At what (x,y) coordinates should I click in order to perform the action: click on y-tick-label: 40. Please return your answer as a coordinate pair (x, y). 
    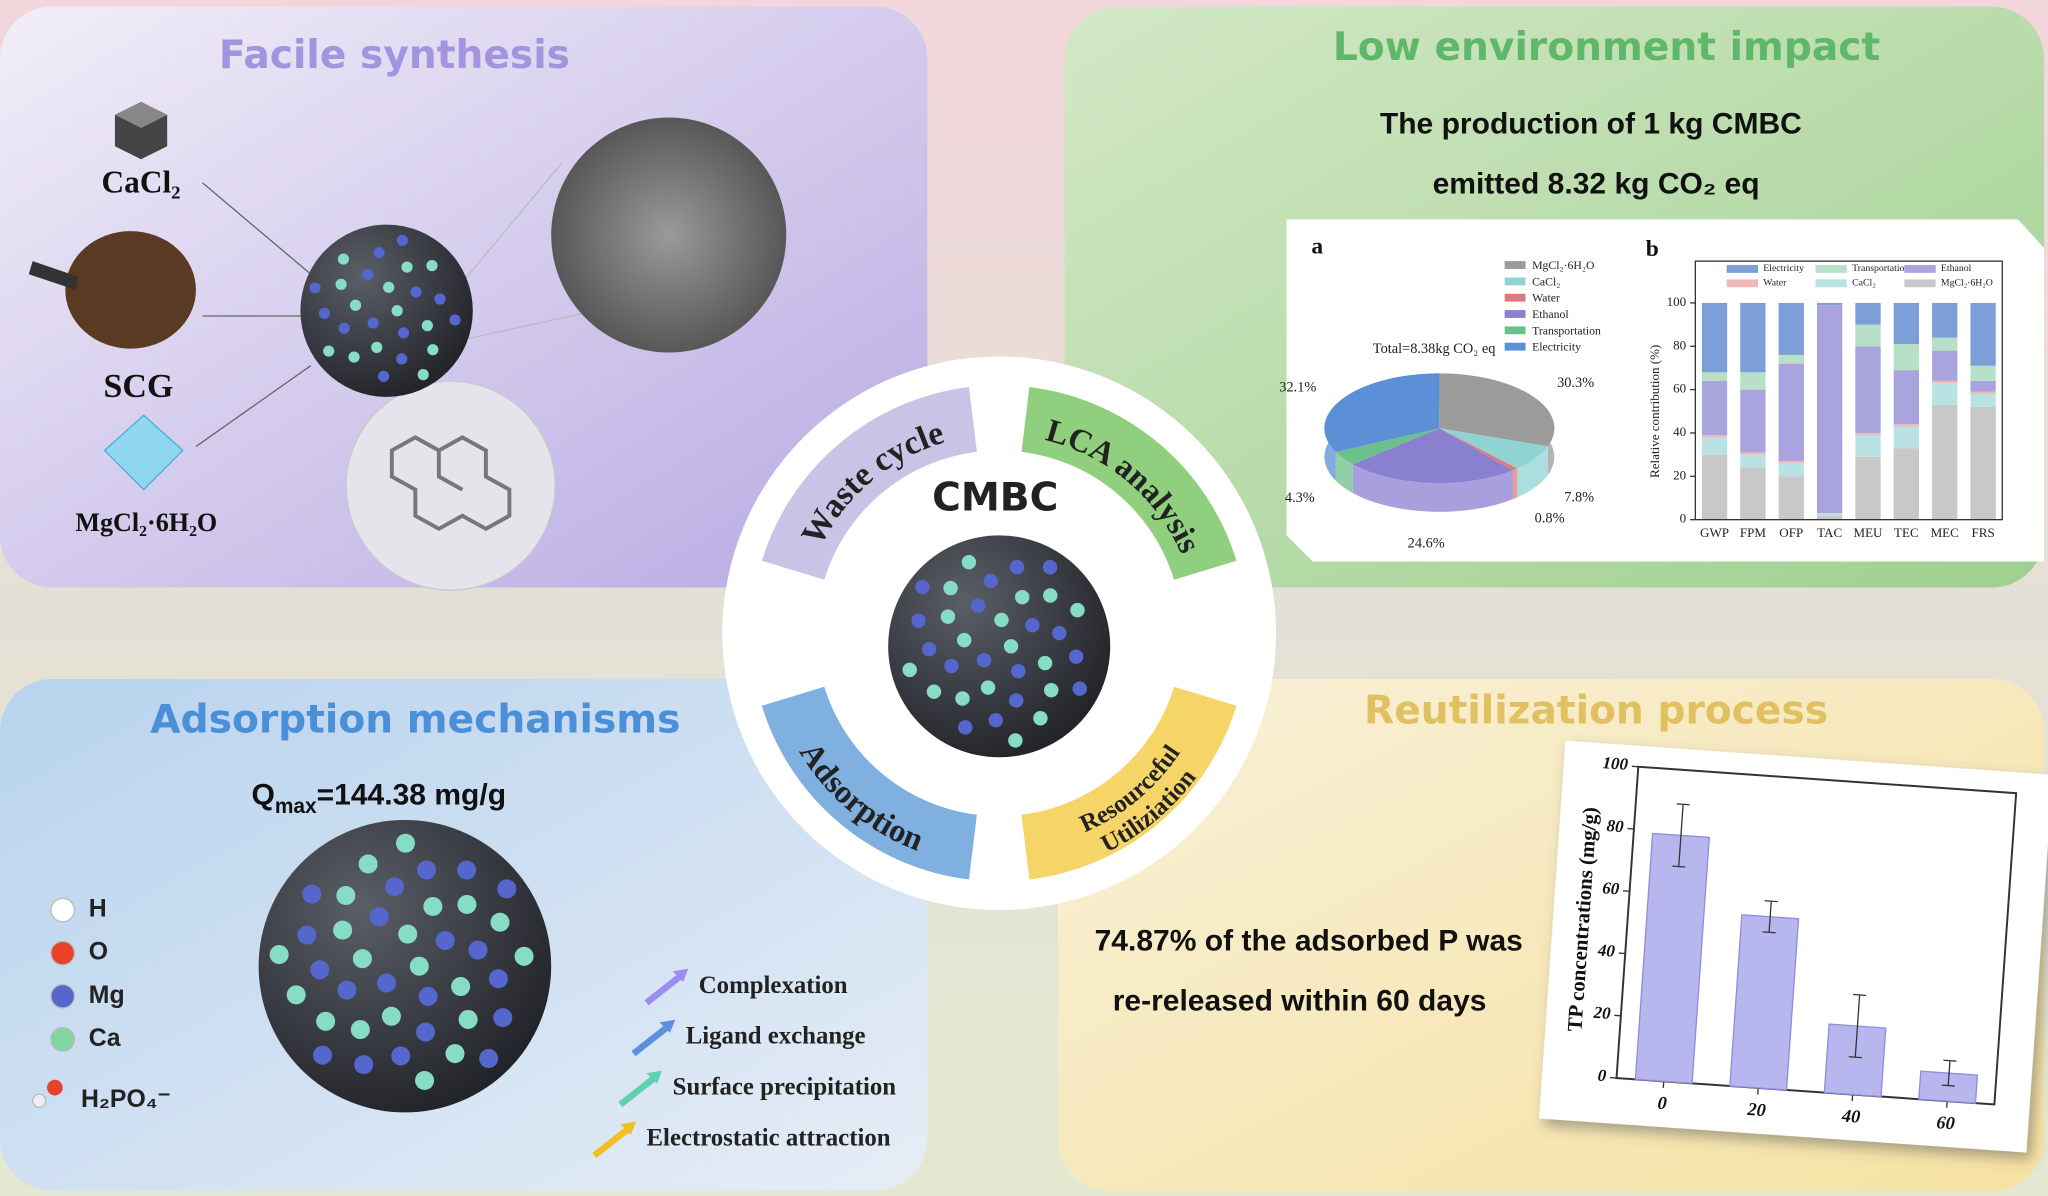
    Looking at the image, I should click on (1680, 431).